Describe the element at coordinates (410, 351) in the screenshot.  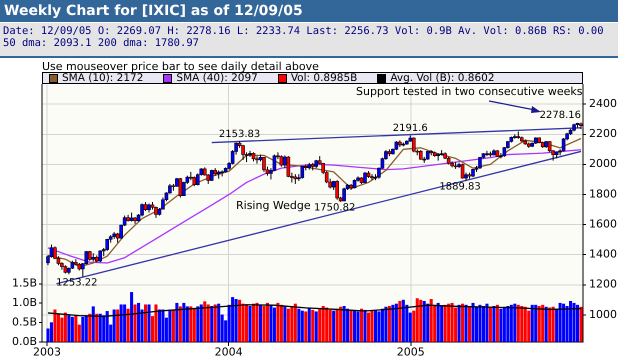
I see `x-tick-label: 2005` at that location.